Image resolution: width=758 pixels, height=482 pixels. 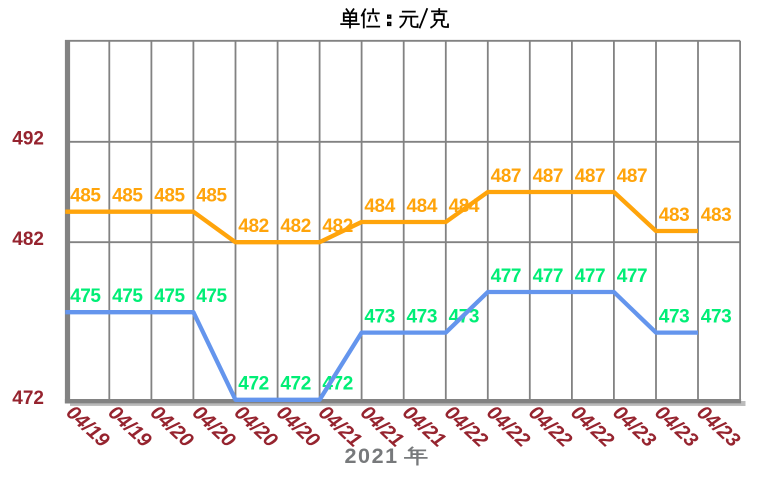 I want to click on svg-text: 2021, so click(x=372, y=456).